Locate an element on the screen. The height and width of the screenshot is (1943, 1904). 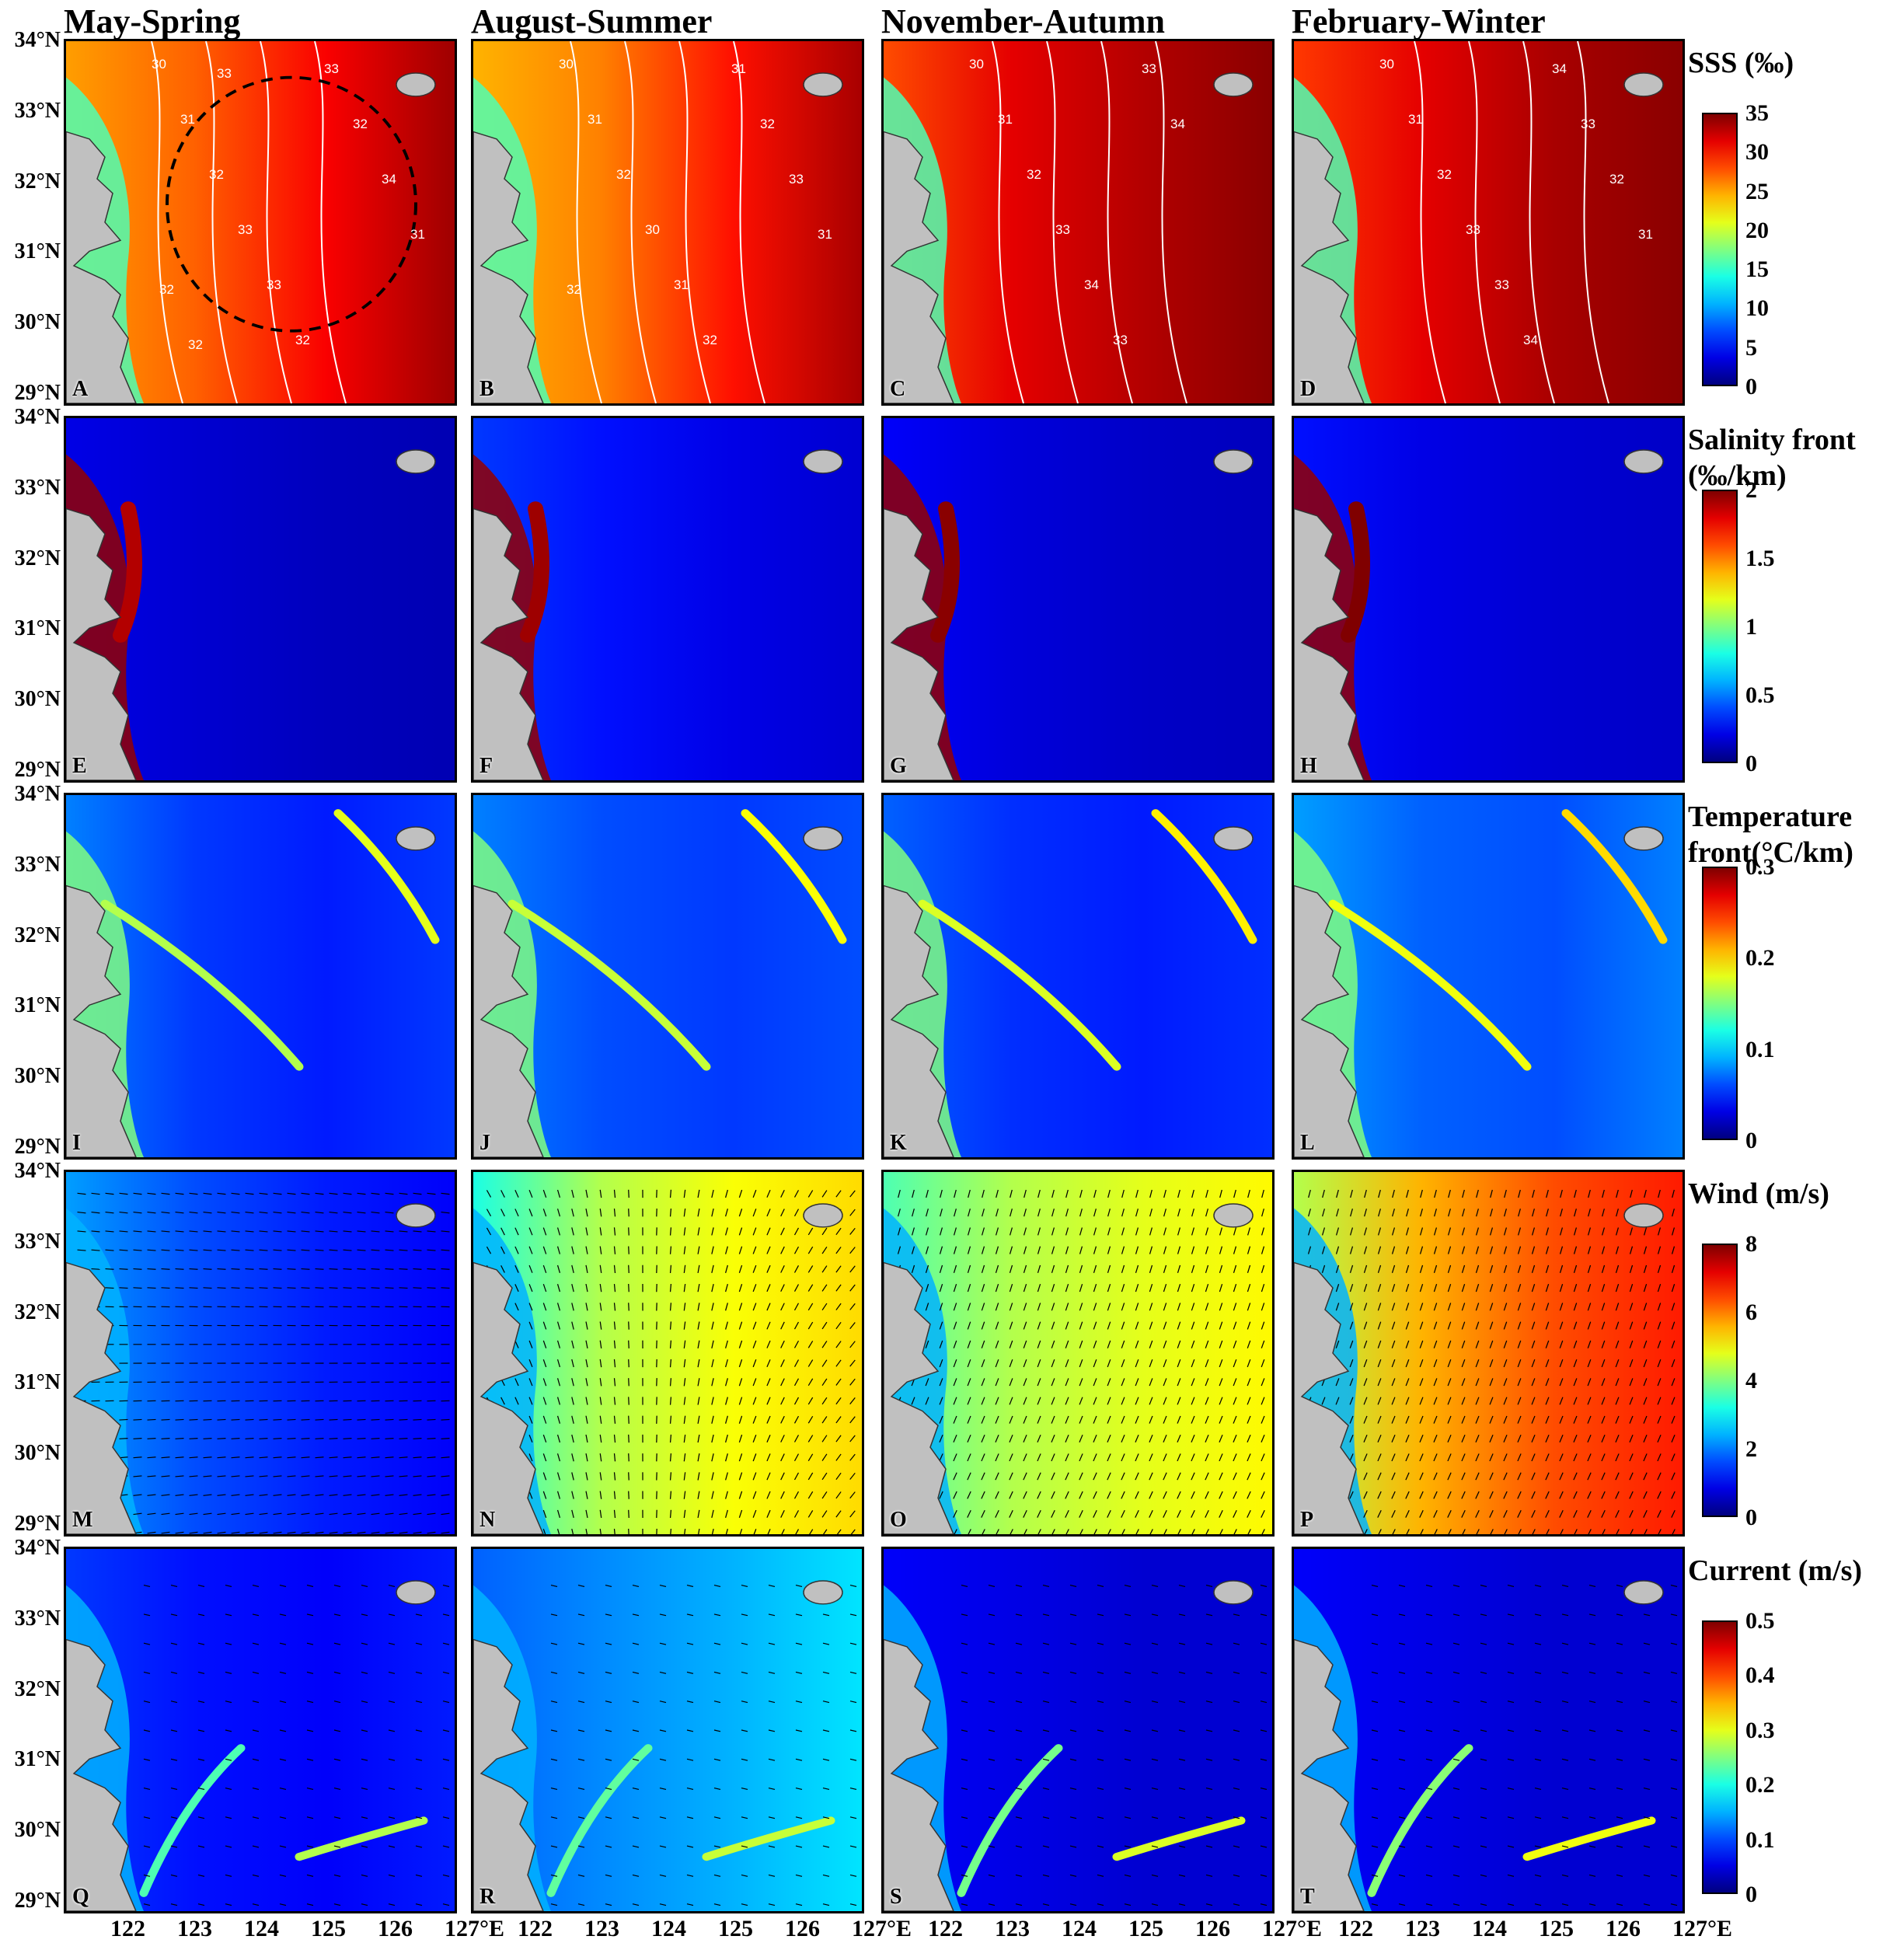
colorbar-tick: 20 is located at coordinates (1757, 230).